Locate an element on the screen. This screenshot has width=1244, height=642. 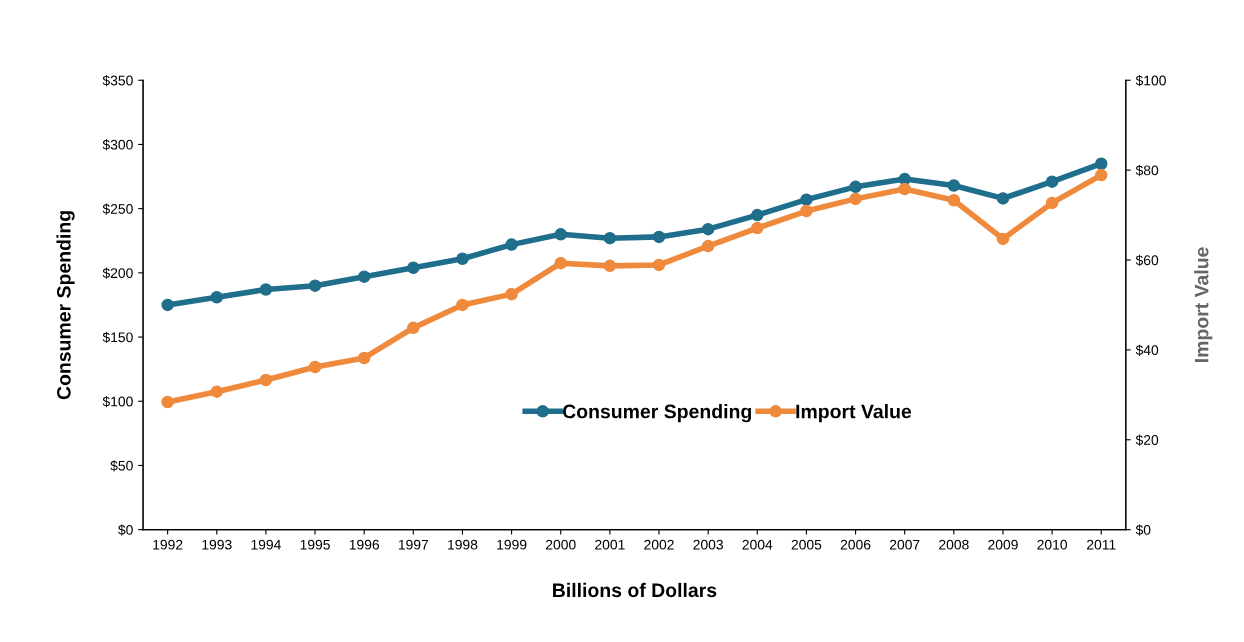
y2-tick-label: $0 is located at coordinates (1143, 530).